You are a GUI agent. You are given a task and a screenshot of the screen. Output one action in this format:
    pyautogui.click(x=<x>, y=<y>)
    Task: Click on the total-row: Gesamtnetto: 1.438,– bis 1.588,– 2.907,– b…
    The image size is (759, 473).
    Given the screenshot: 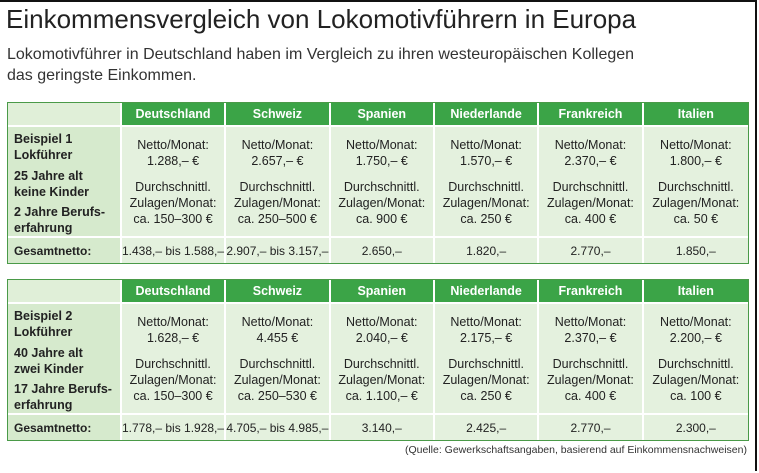 What is the action you would take?
    pyautogui.click(x=378, y=250)
    